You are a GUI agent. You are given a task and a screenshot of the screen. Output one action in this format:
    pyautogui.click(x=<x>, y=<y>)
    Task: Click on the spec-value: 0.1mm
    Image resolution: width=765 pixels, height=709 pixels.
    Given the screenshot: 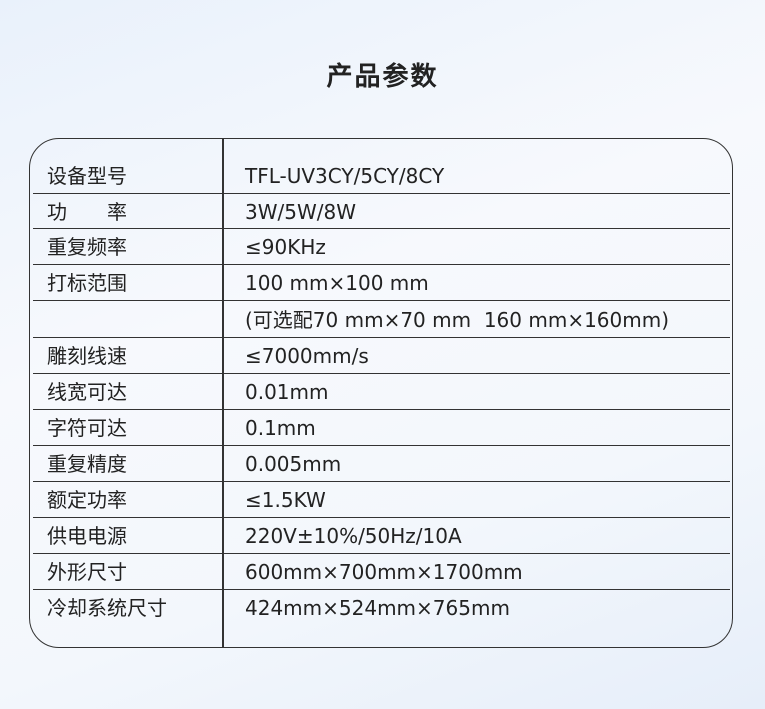 What is the action you would take?
    pyautogui.click(x=280, y=428)
    